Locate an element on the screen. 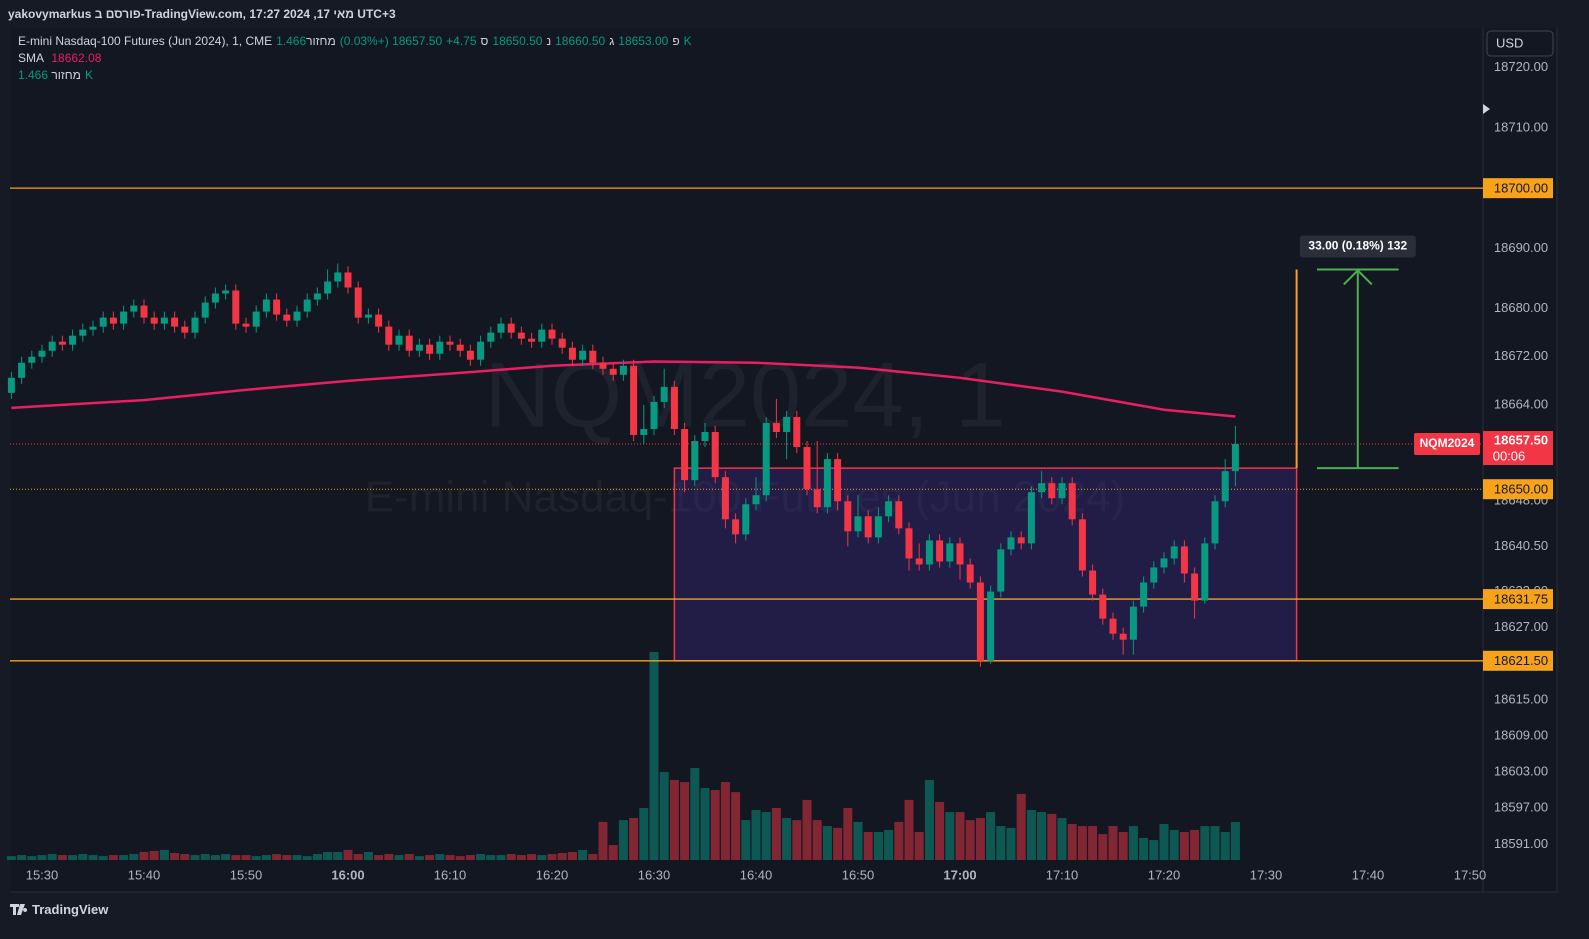  ohlc-label: ס is located at coordinates (484, 41).